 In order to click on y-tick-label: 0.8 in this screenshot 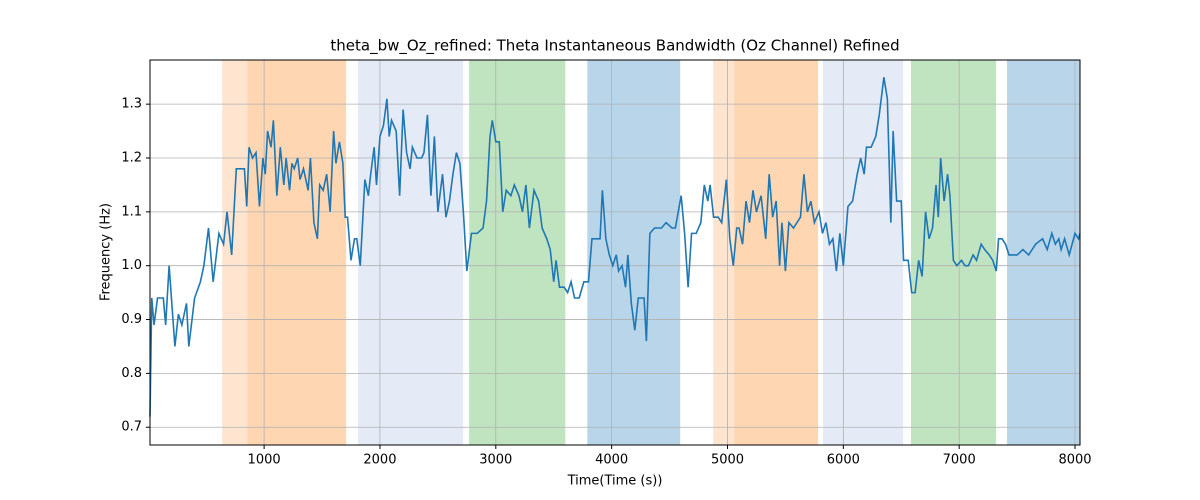, I will do `click(131, 373)`.